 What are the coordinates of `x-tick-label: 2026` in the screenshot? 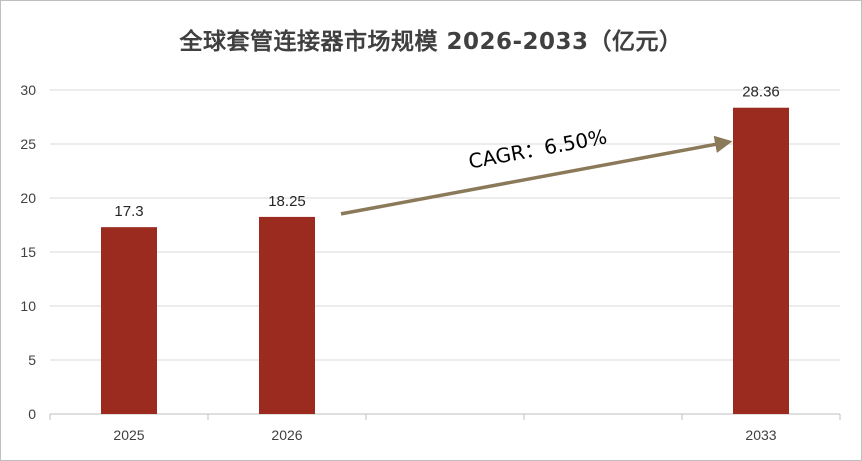 It's located at (286, 435).